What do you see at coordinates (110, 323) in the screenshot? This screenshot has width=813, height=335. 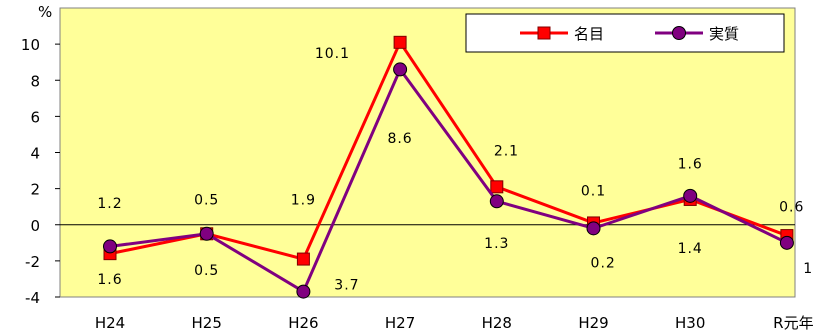 I see `x-tick-label: H24` at bounding box center [110, 323].